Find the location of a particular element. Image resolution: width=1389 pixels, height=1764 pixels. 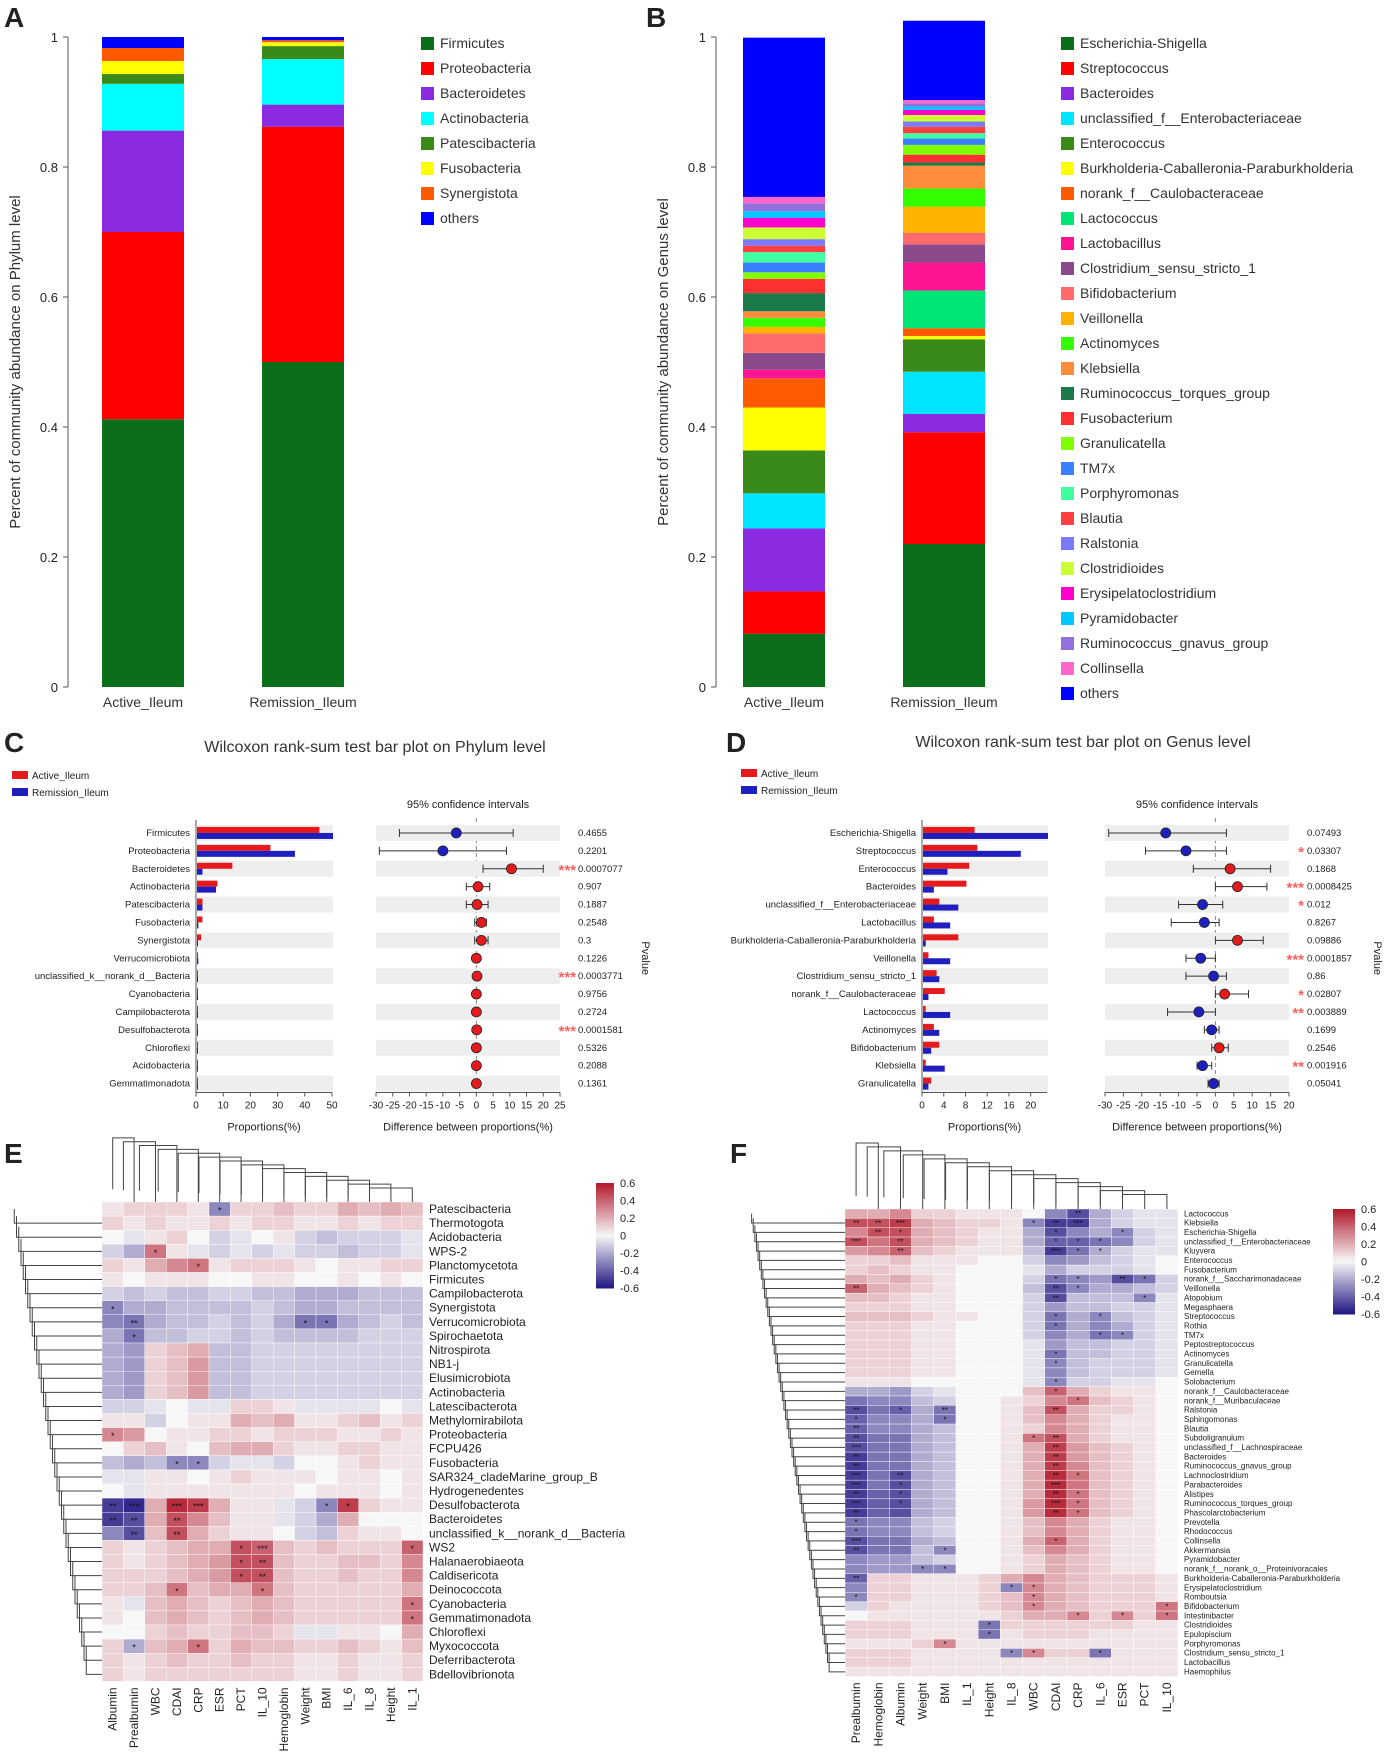

right-x-tick-label: -20 is located at coordinates (409, 1106).